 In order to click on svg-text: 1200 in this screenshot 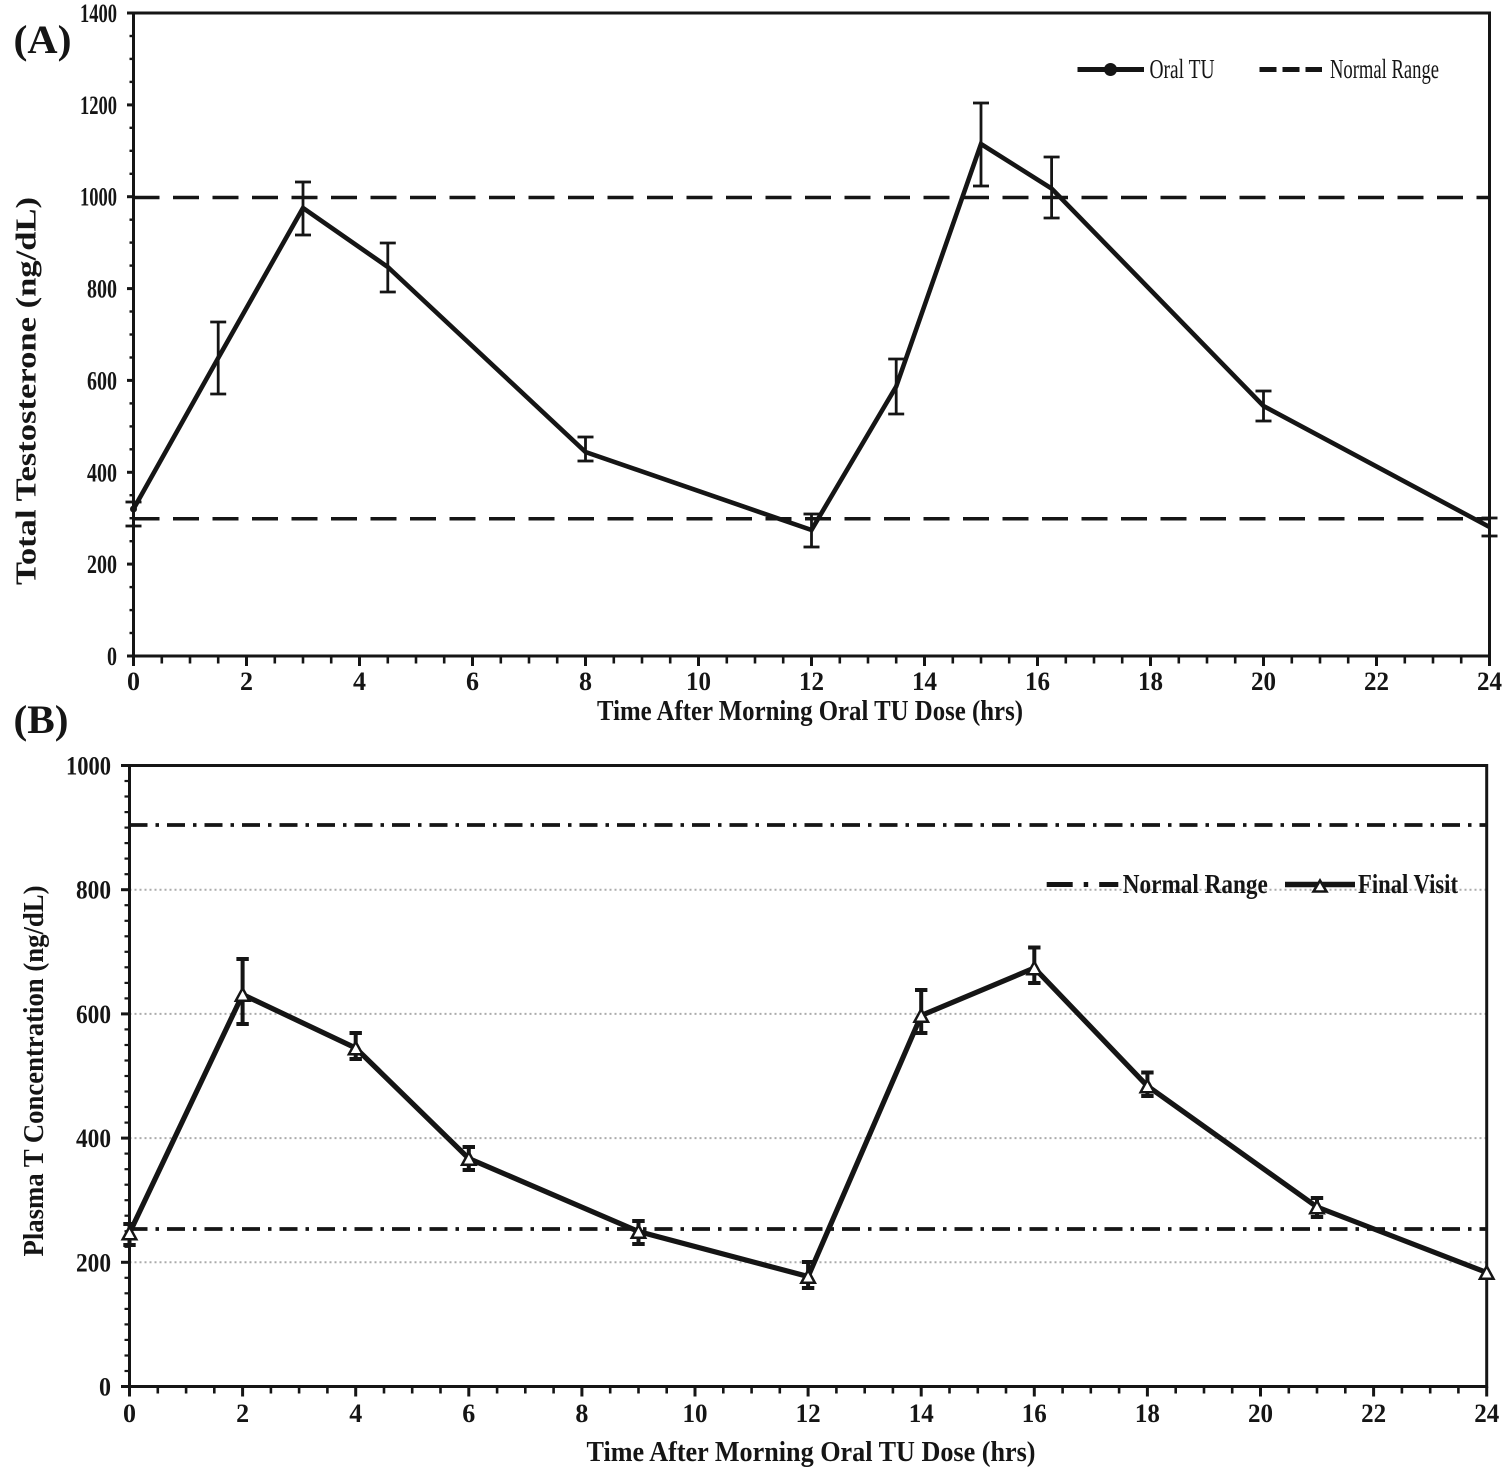, I will do `click(98, 105)`.